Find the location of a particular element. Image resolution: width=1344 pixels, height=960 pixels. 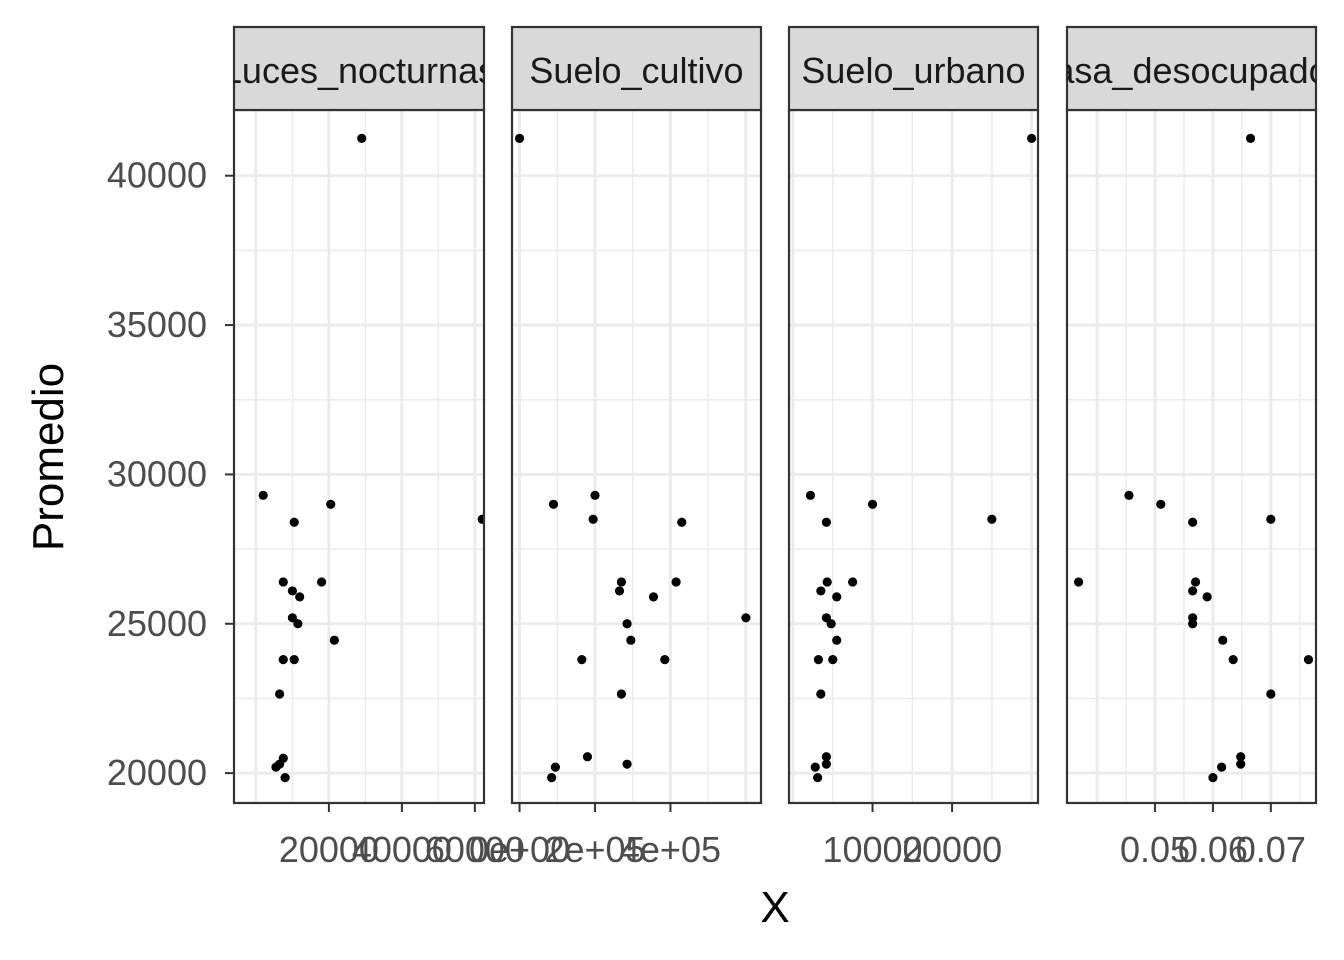

y-tick-label: 20000 is located at coordinates (157, 772).